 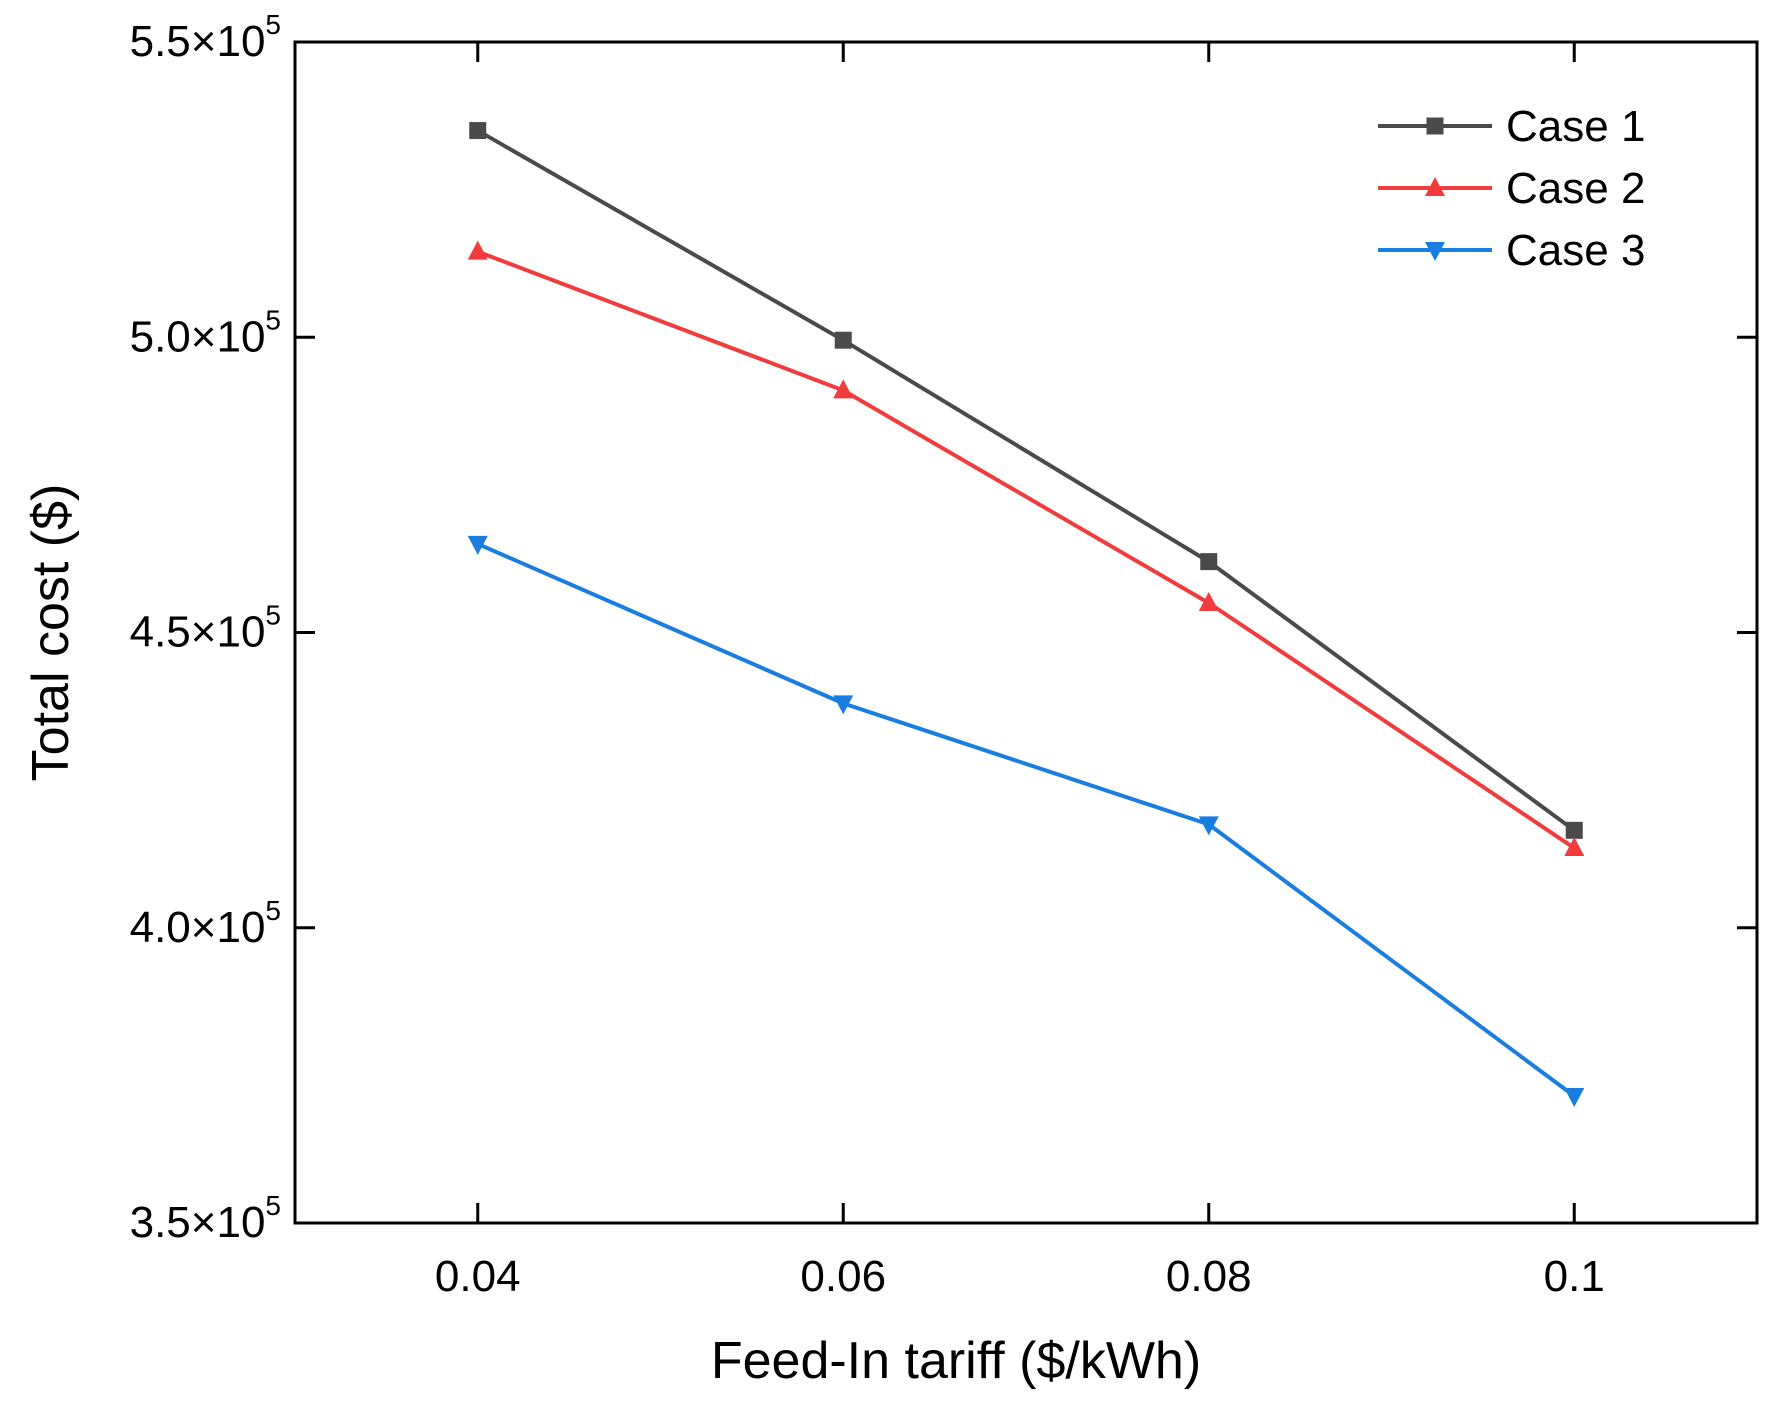 What do you see at coordinates (956, 1361) in the screenshot?
I see `x-axis-title: Feed-In tariff ($/kWh)` at bounding box center [956, 1361].